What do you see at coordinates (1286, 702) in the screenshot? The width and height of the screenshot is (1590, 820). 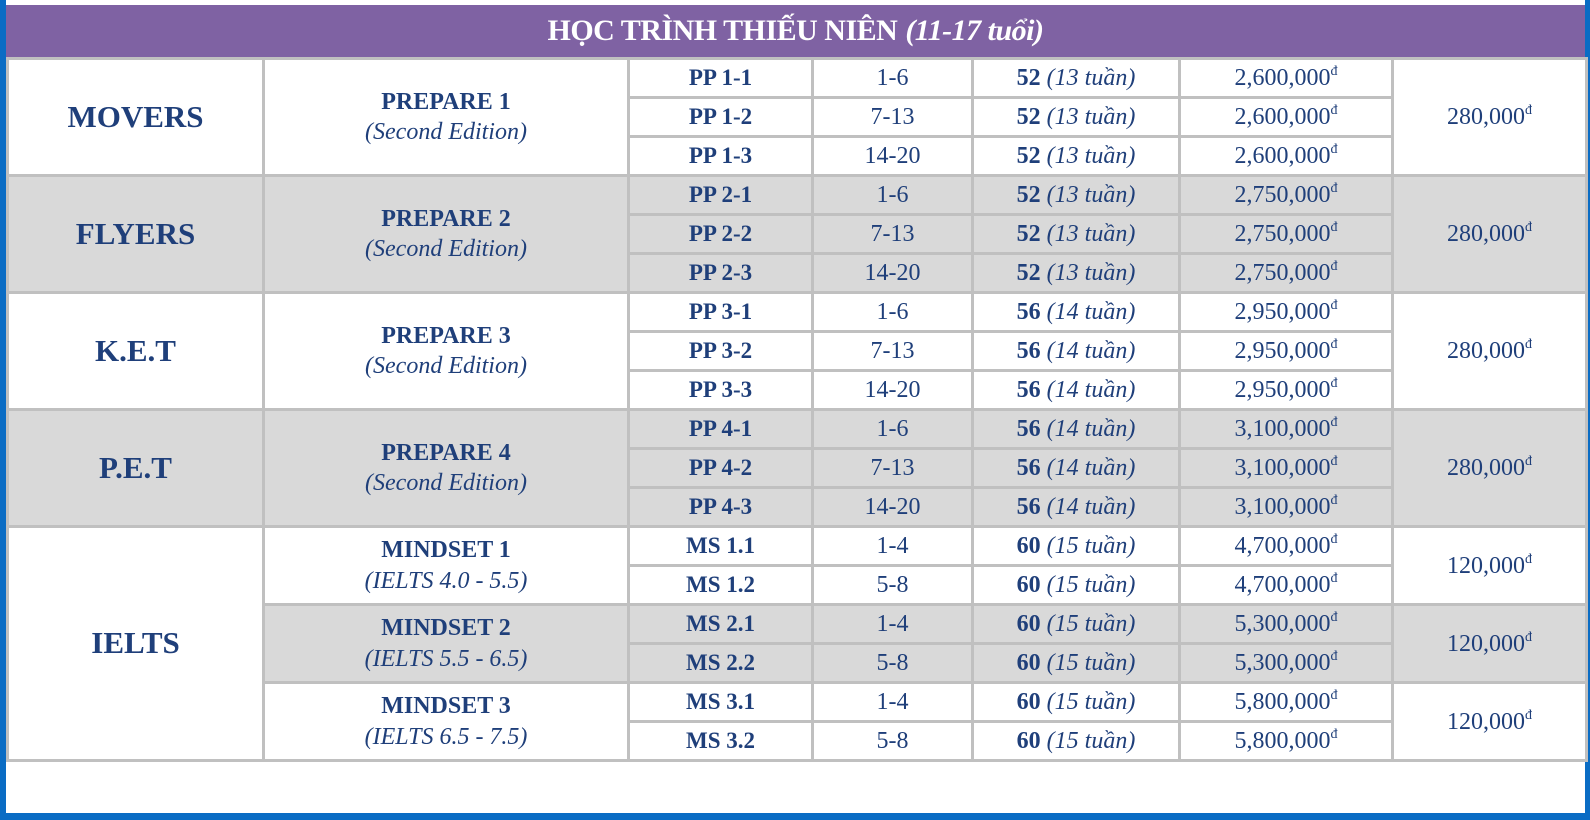 I see `tuition-fee: 5,800,000đ` at bounding box center [1286, 702].